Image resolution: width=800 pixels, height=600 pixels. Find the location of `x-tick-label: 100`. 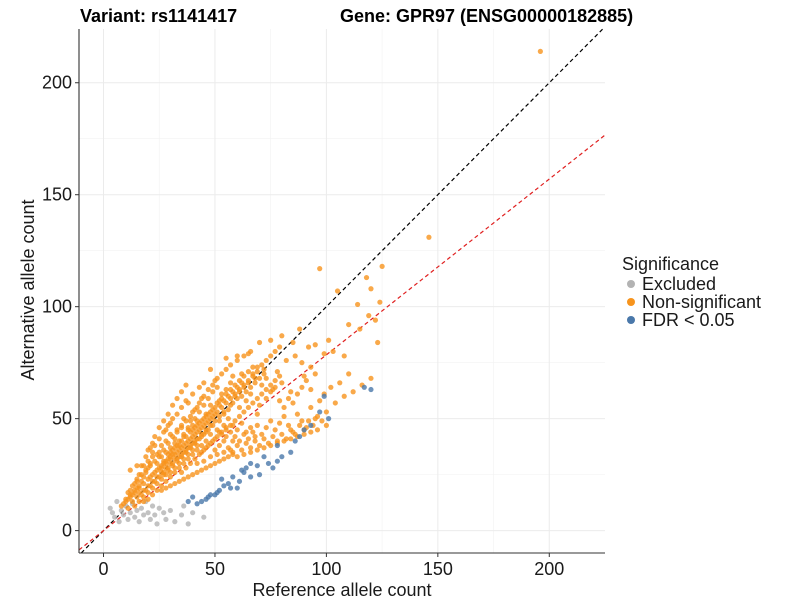

x-tick-label: 100 is located at coordinates (326, 569).